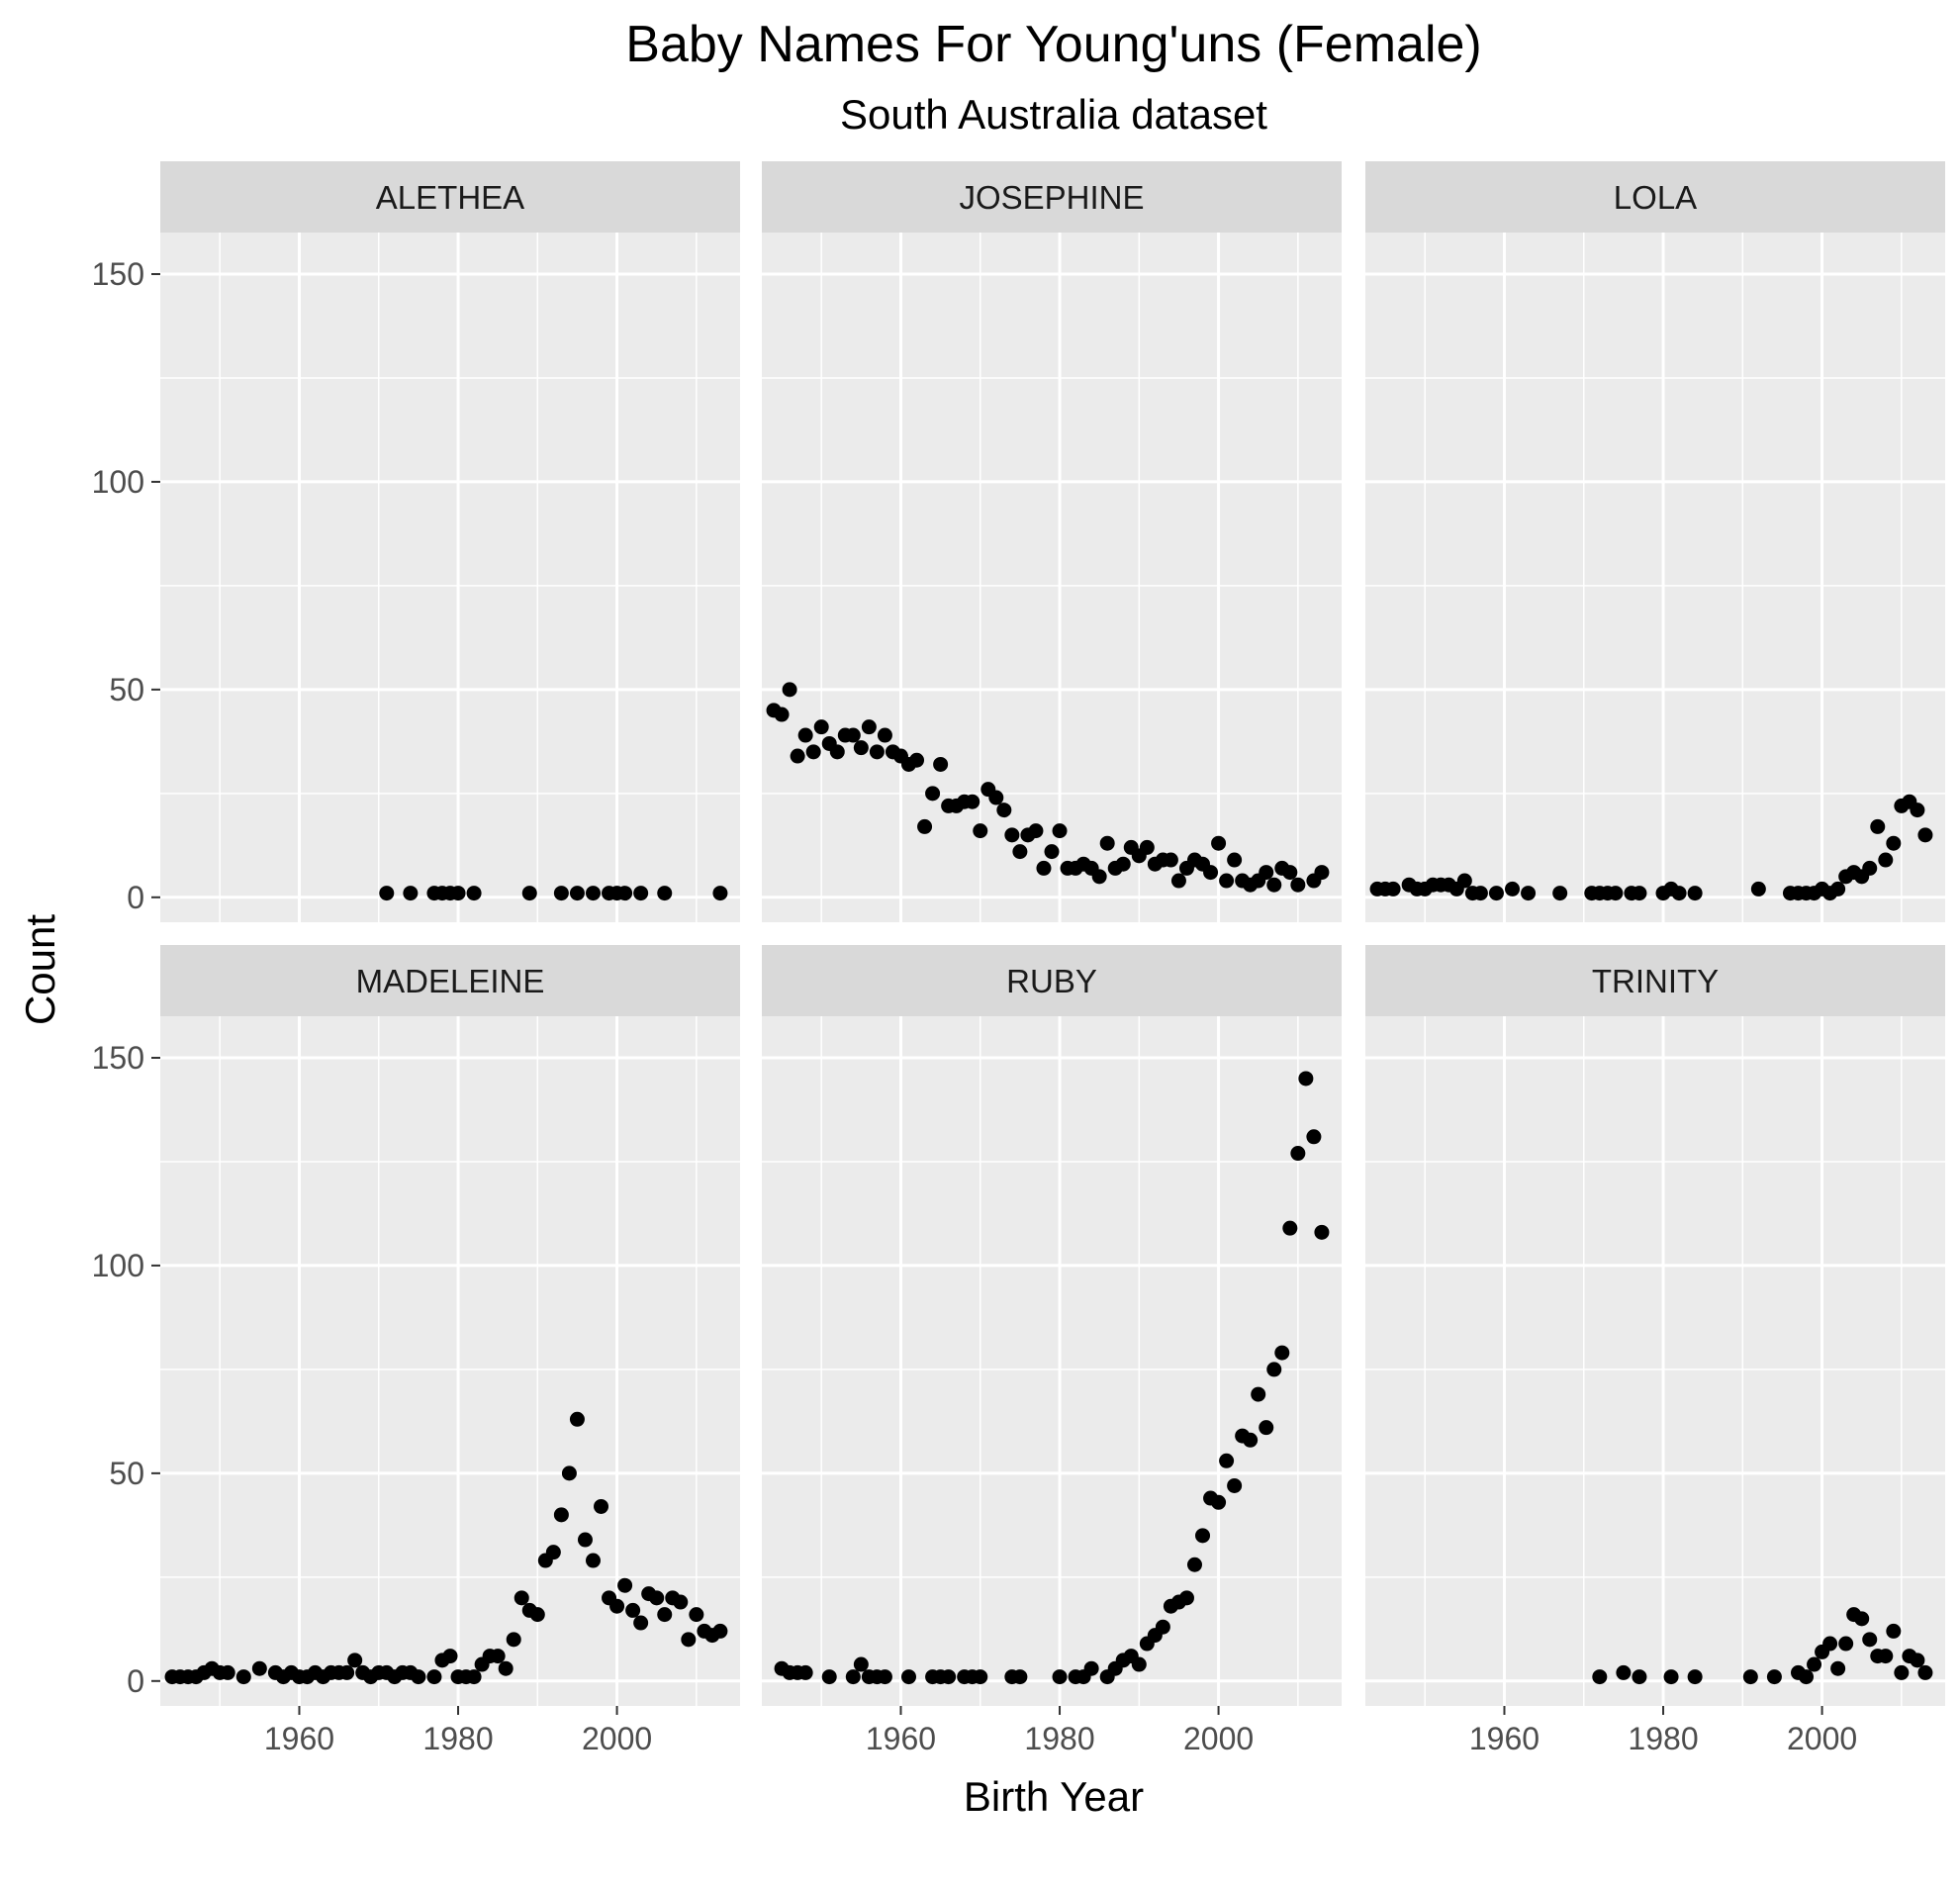 The height and width of the screenshot is (1889, 1960). I want to click on facet-strip-label: LOLA, so click(1655, 198).